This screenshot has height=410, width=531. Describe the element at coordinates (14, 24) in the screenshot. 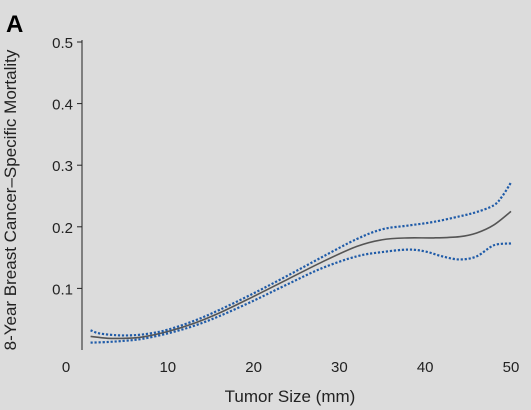

I see `panel-label: A` at that location.